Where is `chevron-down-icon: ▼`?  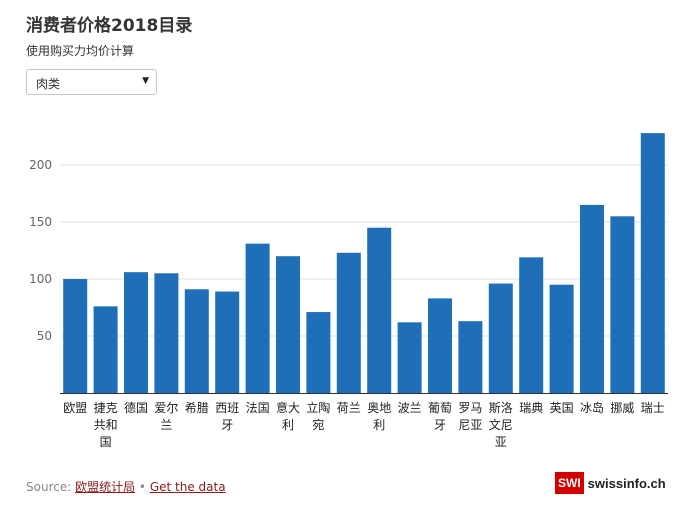
chevron-down-icon: ▼ is located at coordinates (145, 81).